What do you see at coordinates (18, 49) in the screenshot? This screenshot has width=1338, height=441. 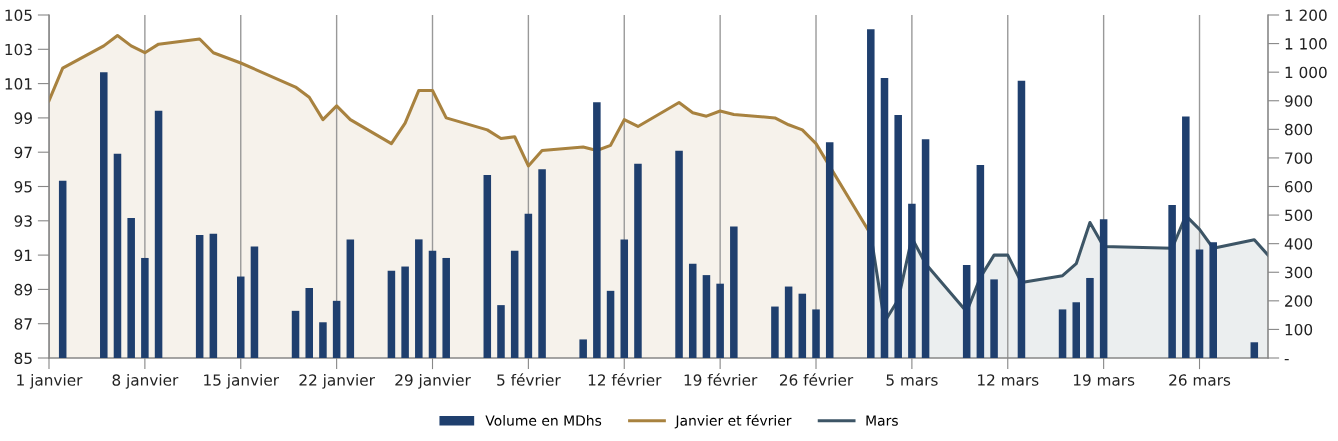 I see `y-tick-label: 103` at bounding box center [18, 49].